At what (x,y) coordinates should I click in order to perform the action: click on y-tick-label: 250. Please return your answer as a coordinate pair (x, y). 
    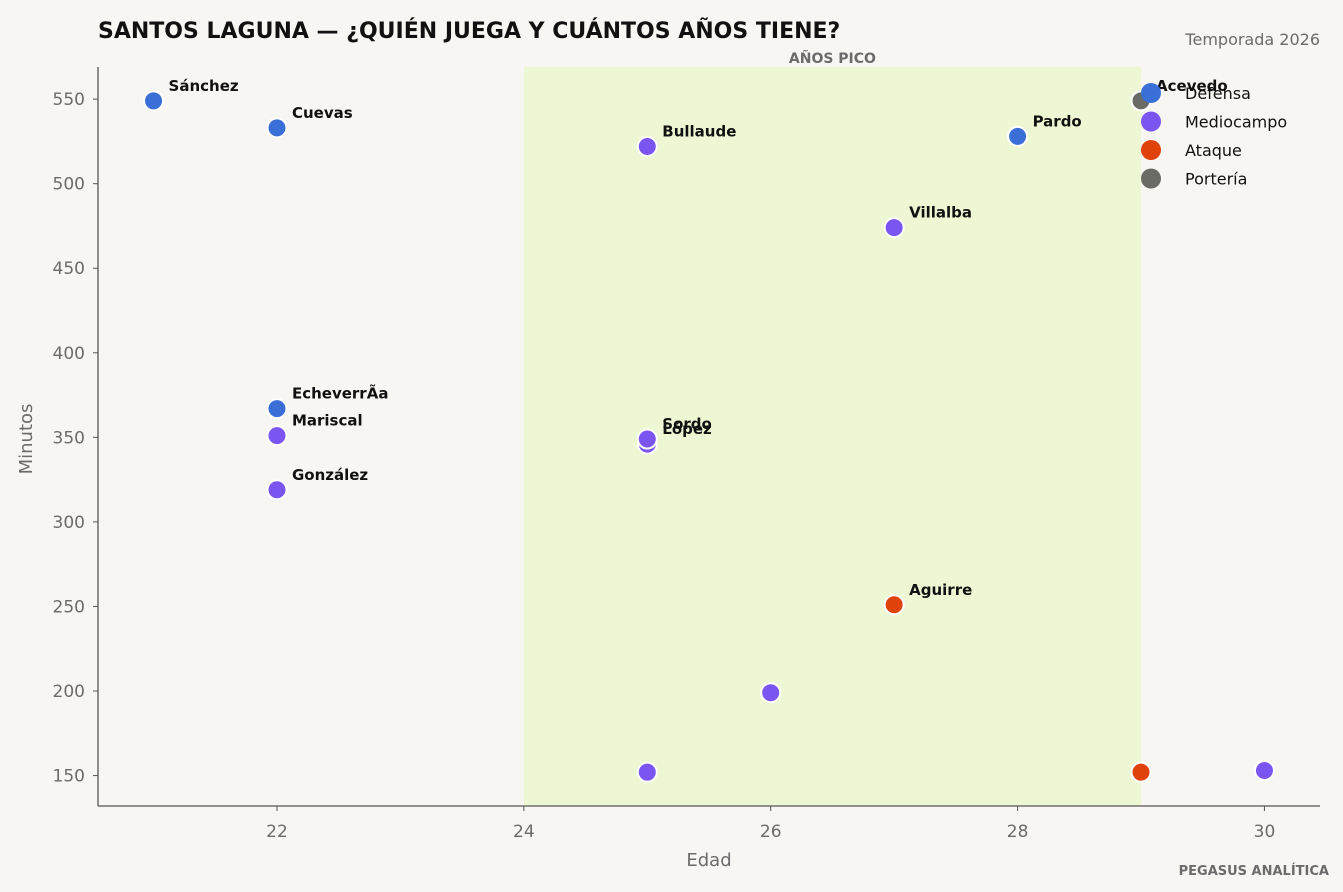
    Looking at the image, I should click on (69, 607).